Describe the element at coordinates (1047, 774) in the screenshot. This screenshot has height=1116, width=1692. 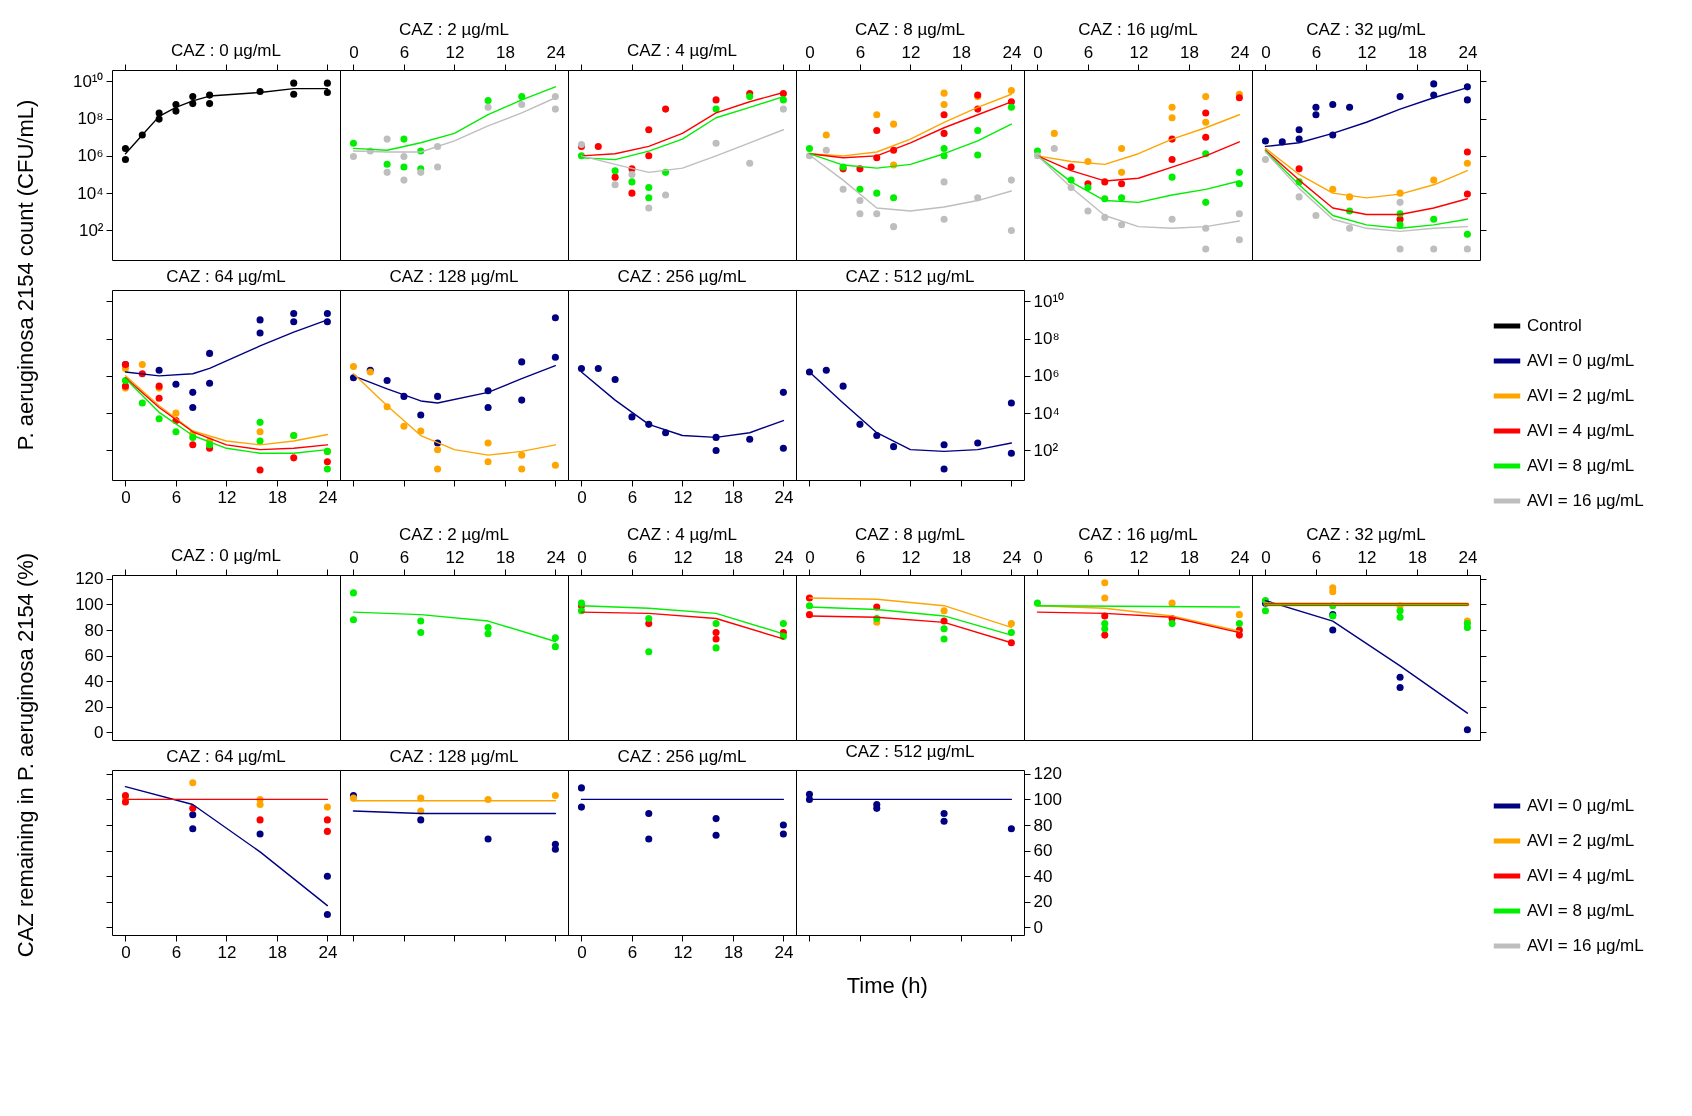
I see `y-tick-label: 120` at that location.